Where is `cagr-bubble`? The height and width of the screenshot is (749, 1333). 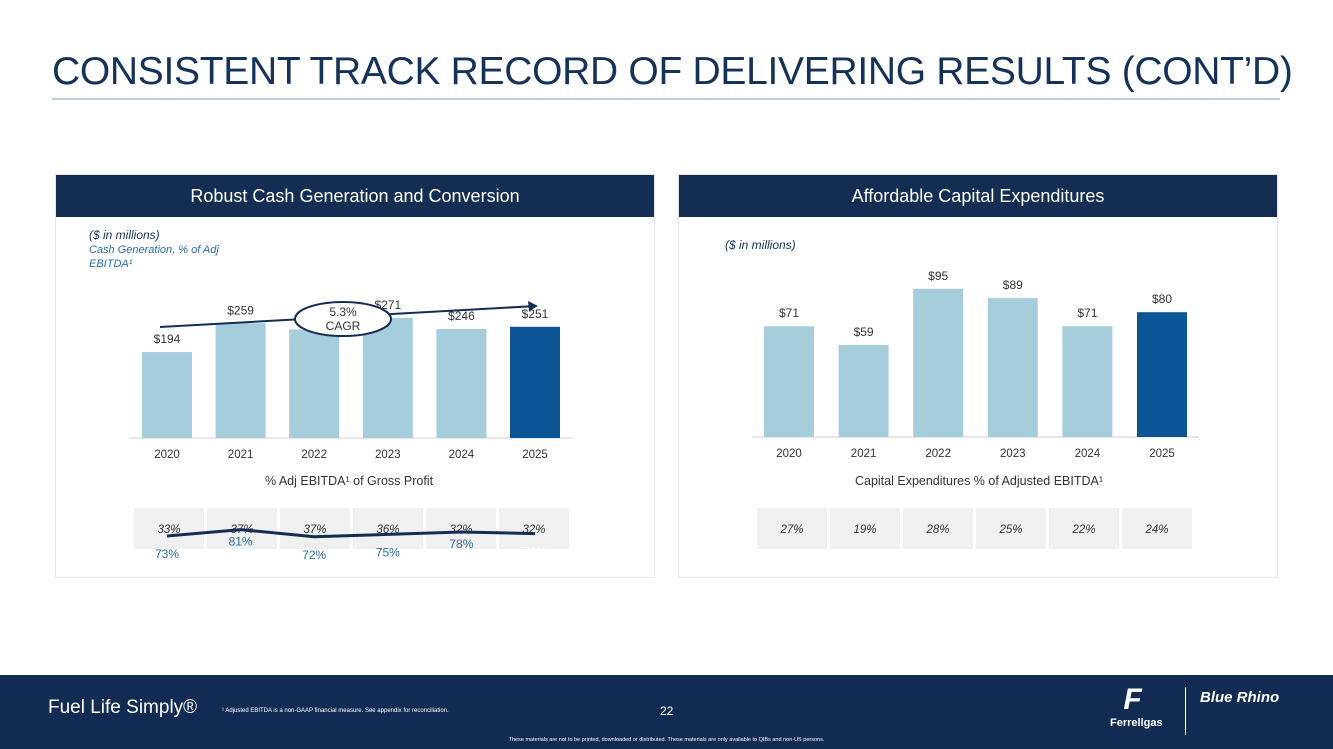 cagr-bubble is located at coordinates (343, 319).